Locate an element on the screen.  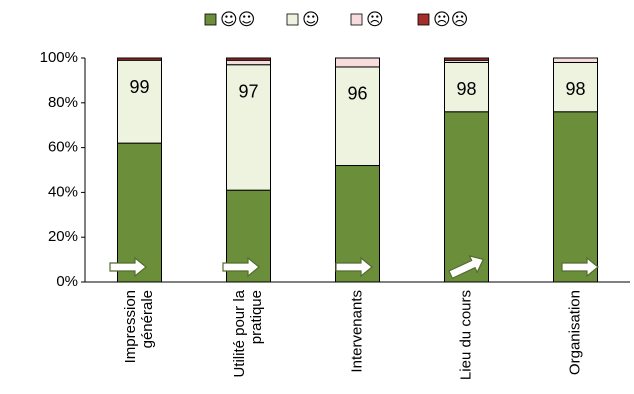
x-tick-label: Lieu du cours is located at coordinates (465, 335).